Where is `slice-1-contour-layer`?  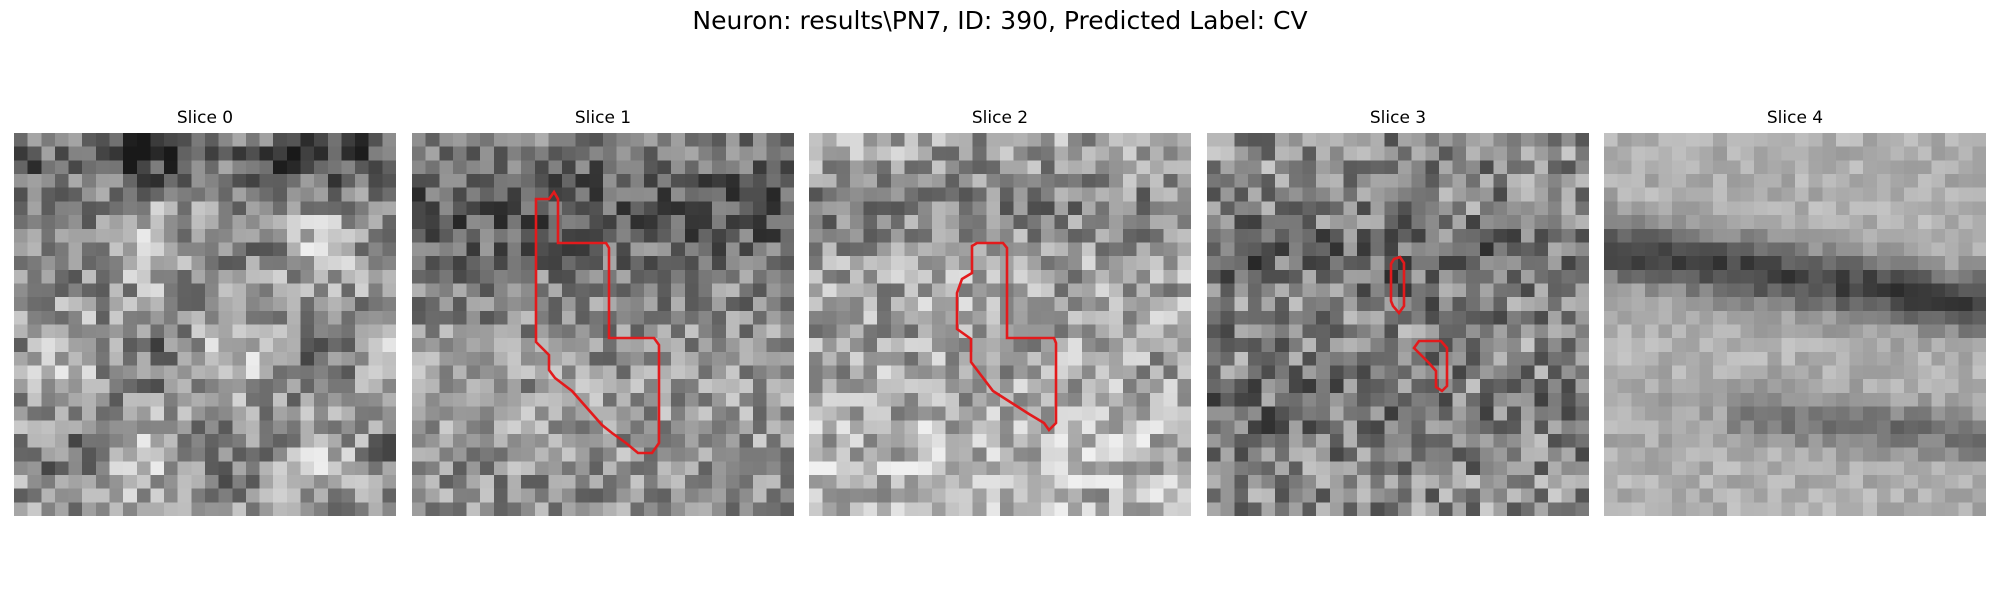
slice-1-contour-layer is located at coordinates (597, 322).